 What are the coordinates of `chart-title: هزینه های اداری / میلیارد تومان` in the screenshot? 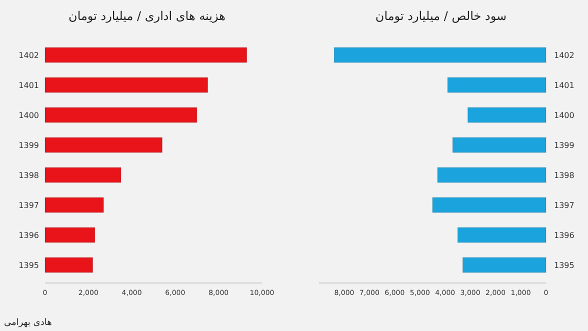 It's located at (147, 16).